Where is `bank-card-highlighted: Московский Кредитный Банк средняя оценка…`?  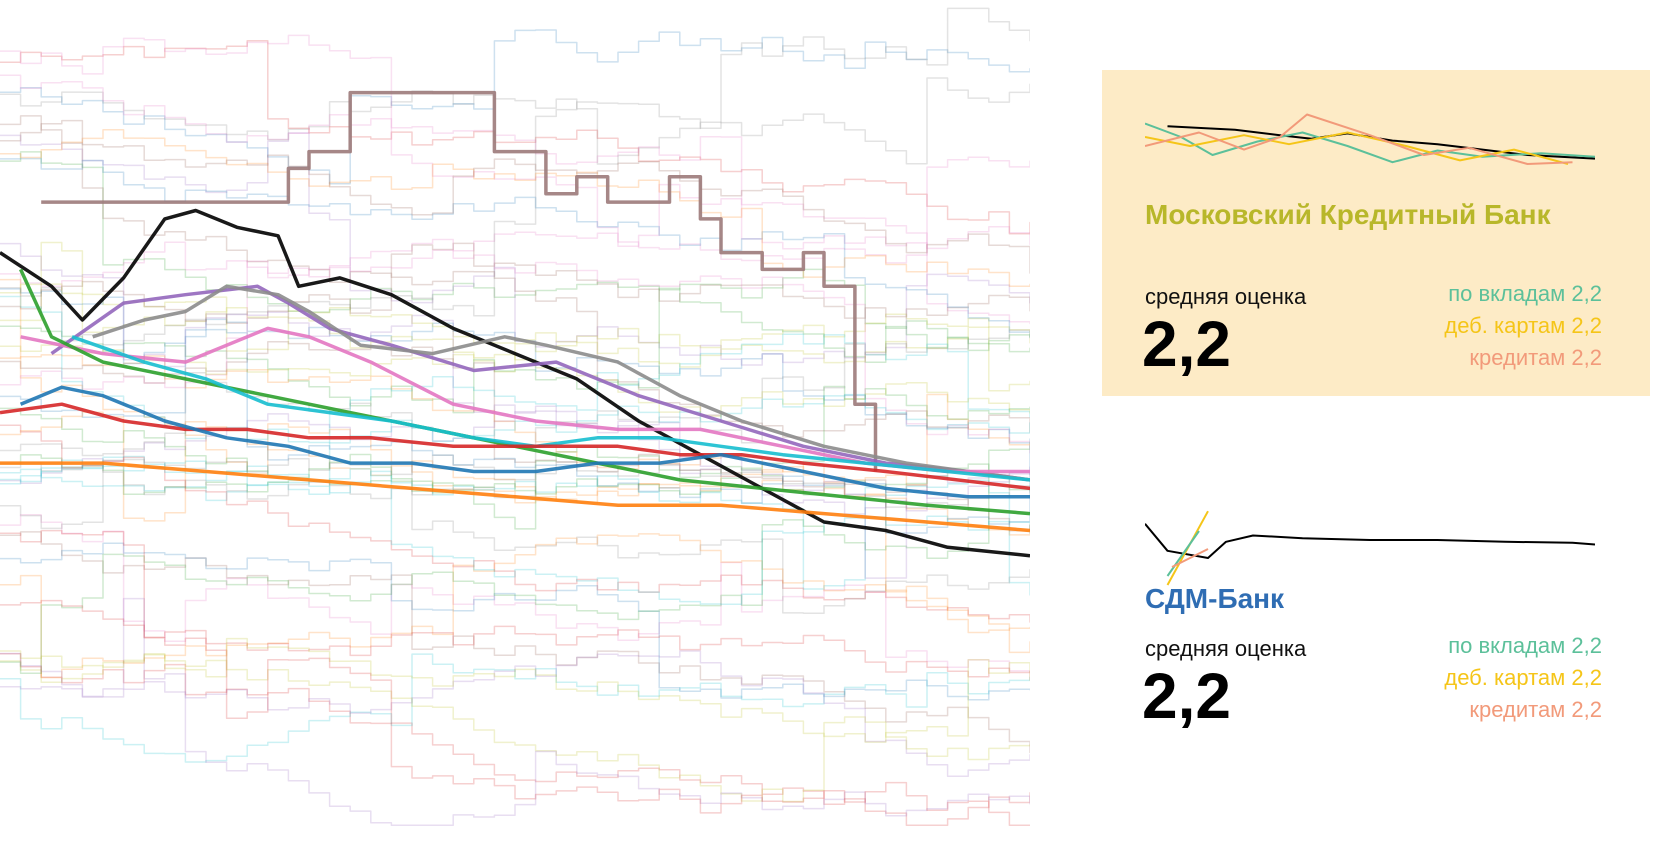 bank-card-highlighted: Московский Кредитный Банк средняя оценка… is located at coordinates (1376, 233).